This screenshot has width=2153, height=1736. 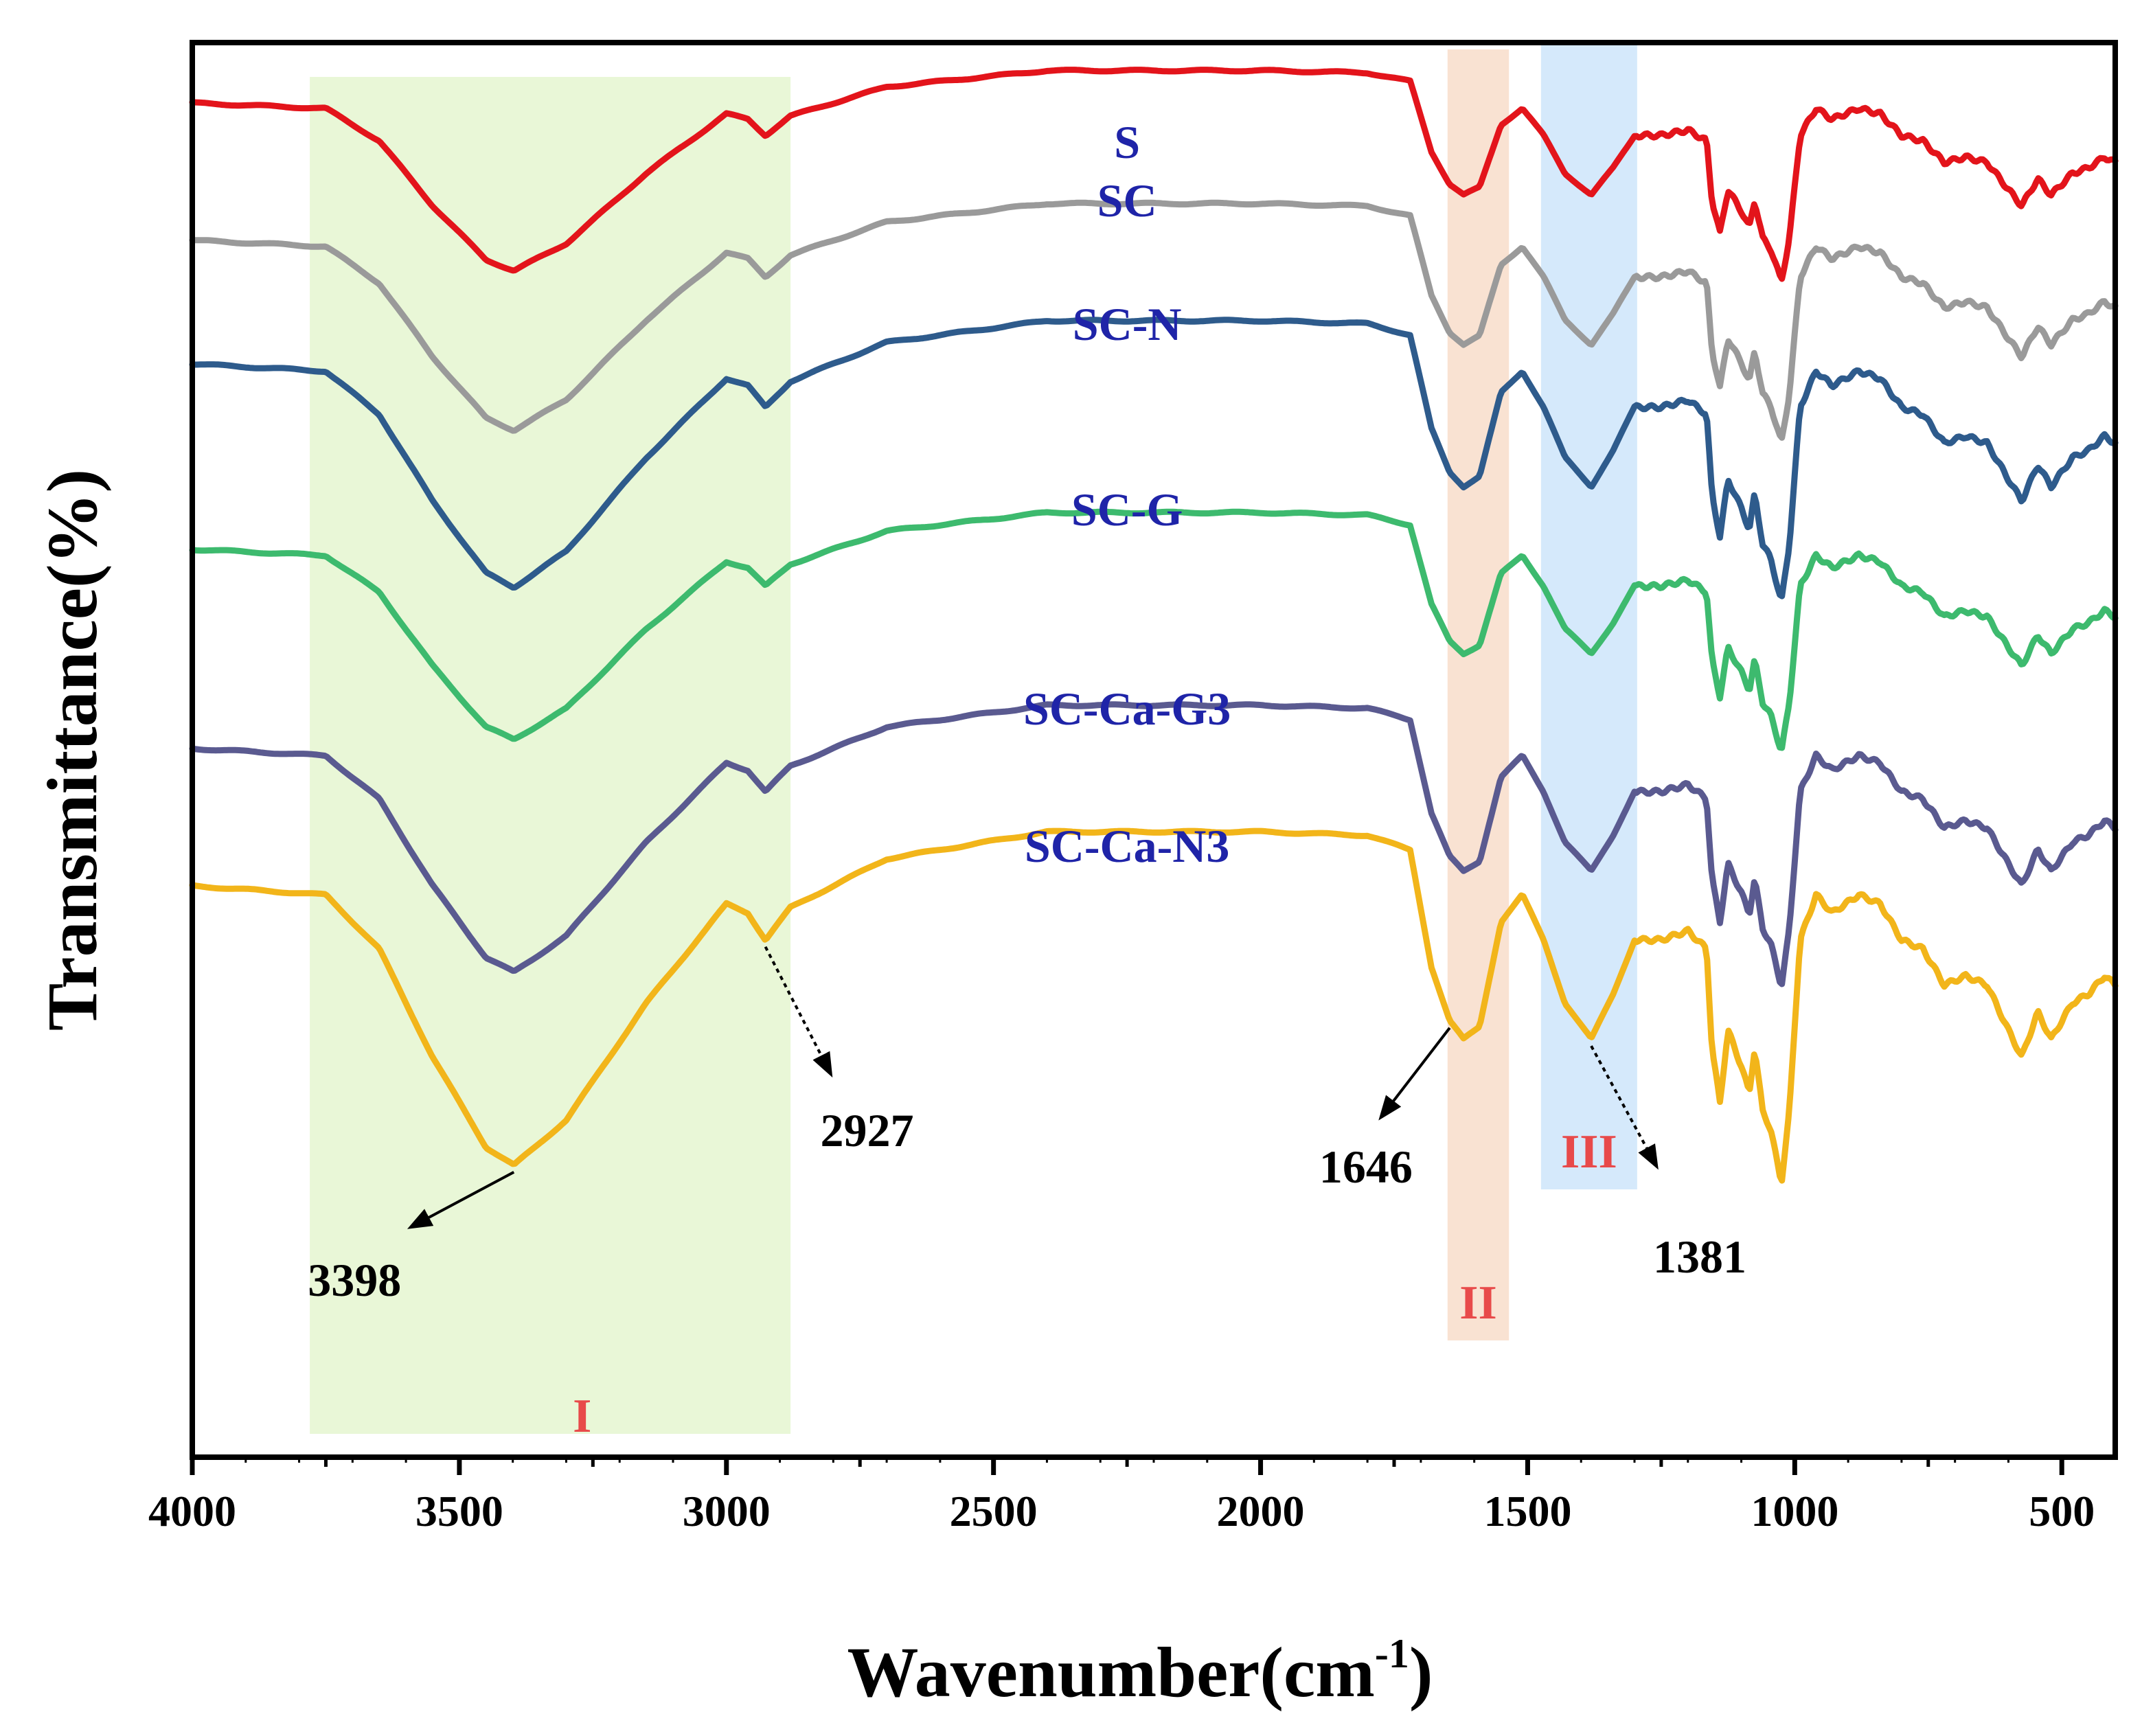 I want to click on series-label-SC: SC, so click(x=1127, y=200).